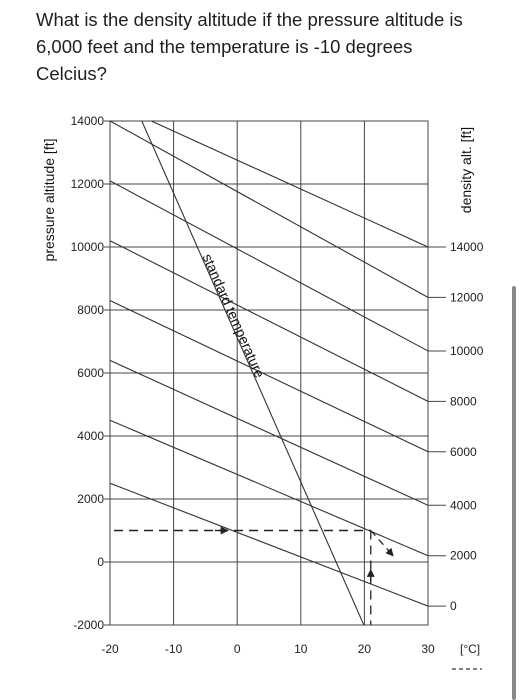 Image resolution: width=521 pixels, height=700 pixels. I want to click on y-tick-label: 8000, so click(90, 310).